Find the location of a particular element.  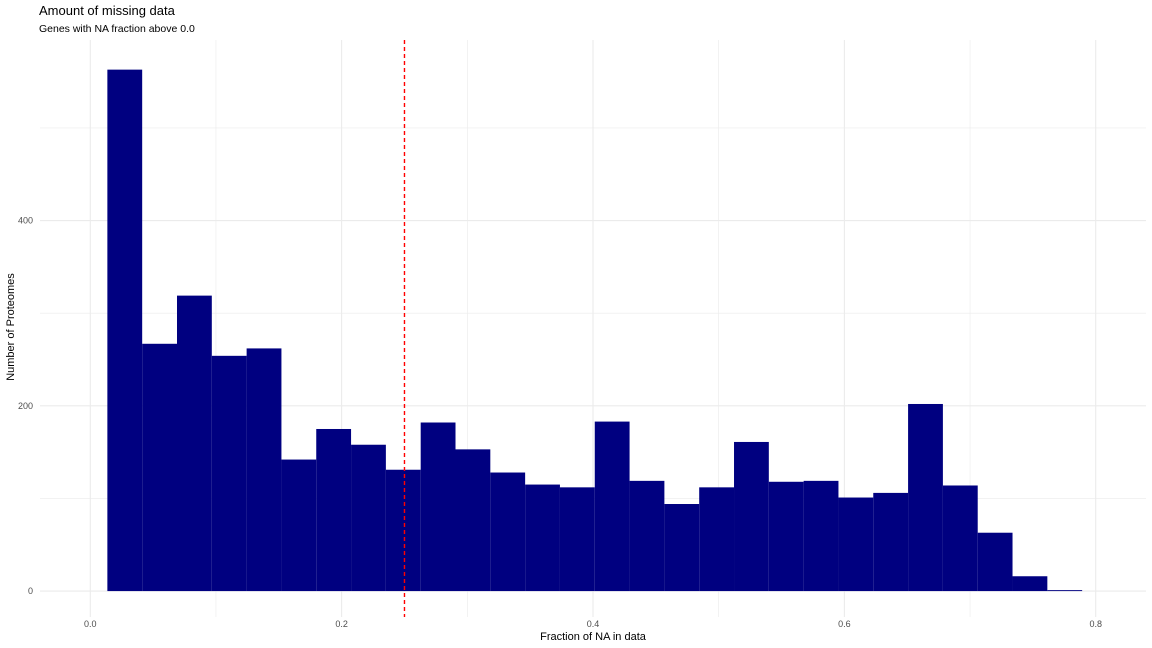

chart-title: Amount of missing data is located at coordinates (107, 10).